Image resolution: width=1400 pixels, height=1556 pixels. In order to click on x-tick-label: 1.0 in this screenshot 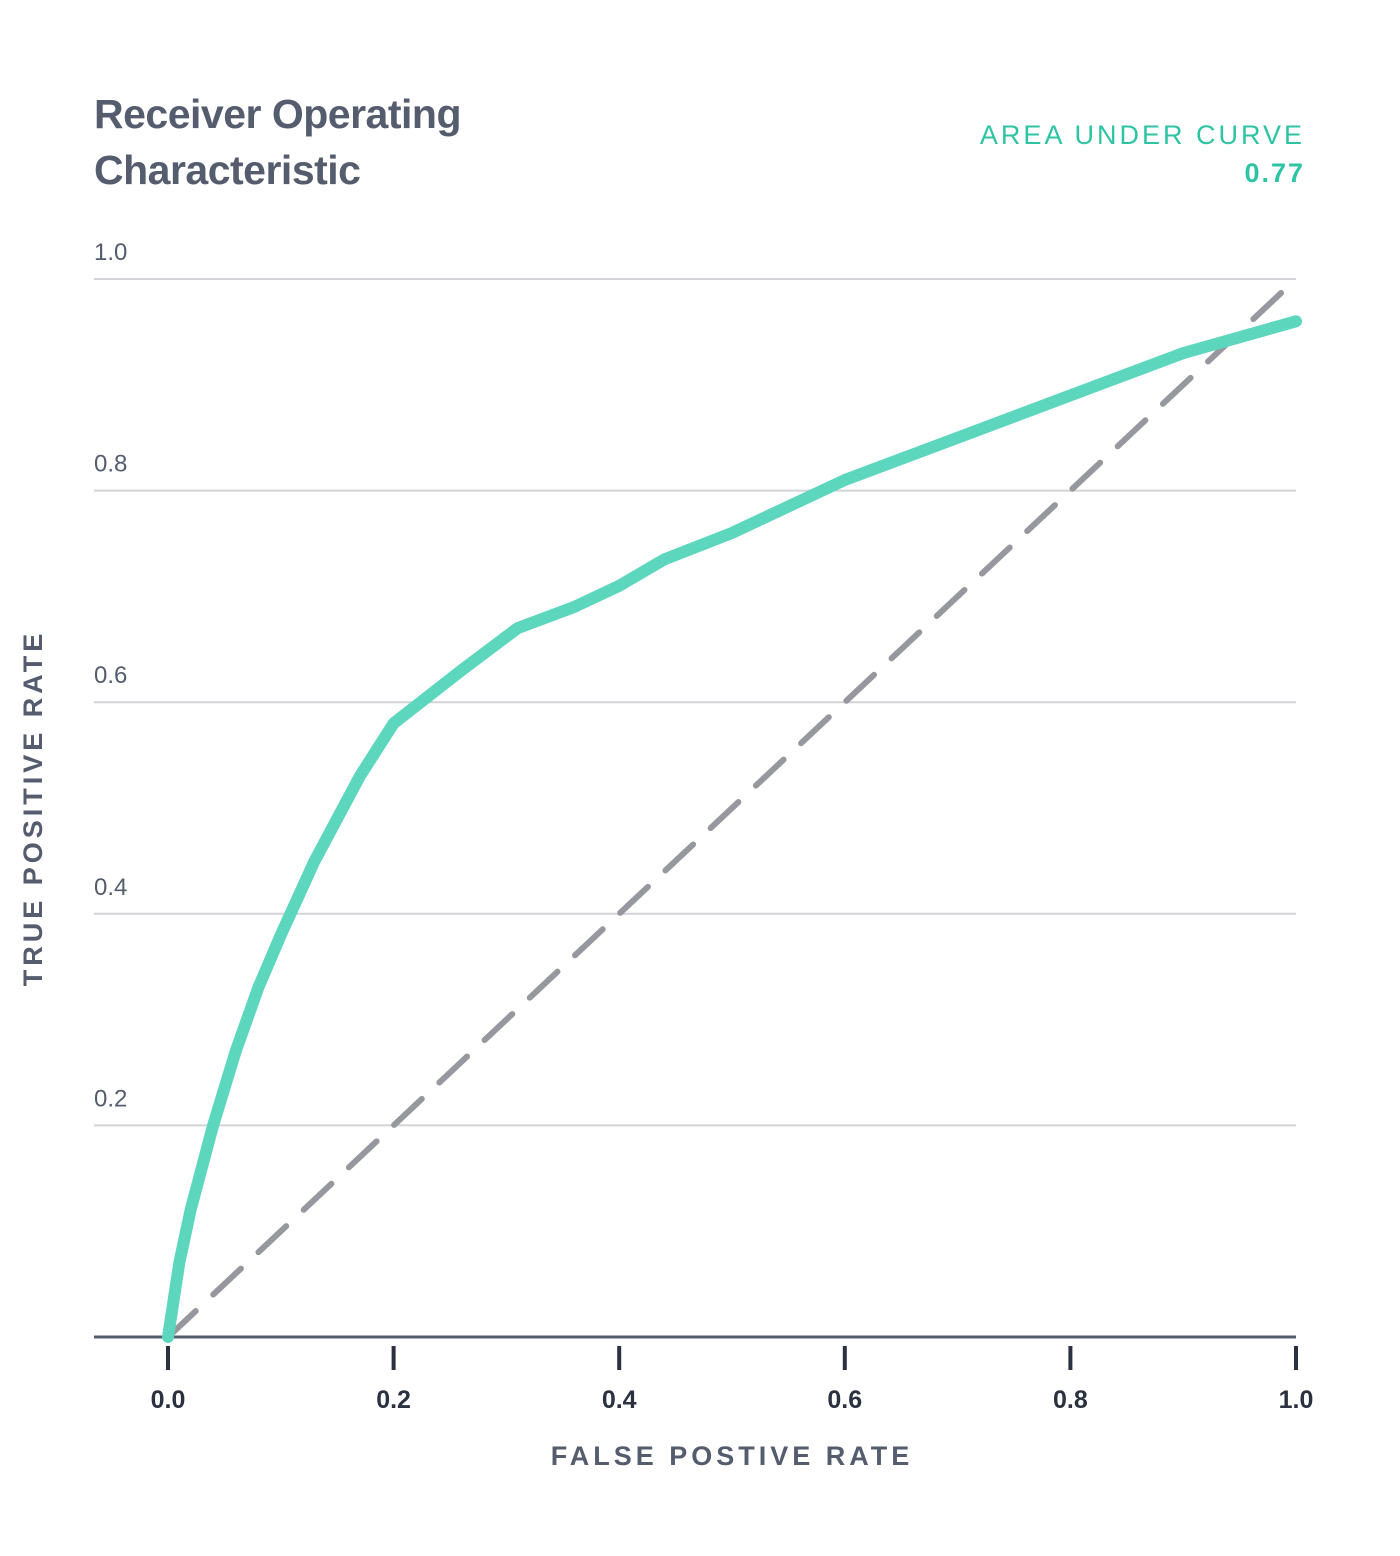, I will do `click(1296, 1400)`.